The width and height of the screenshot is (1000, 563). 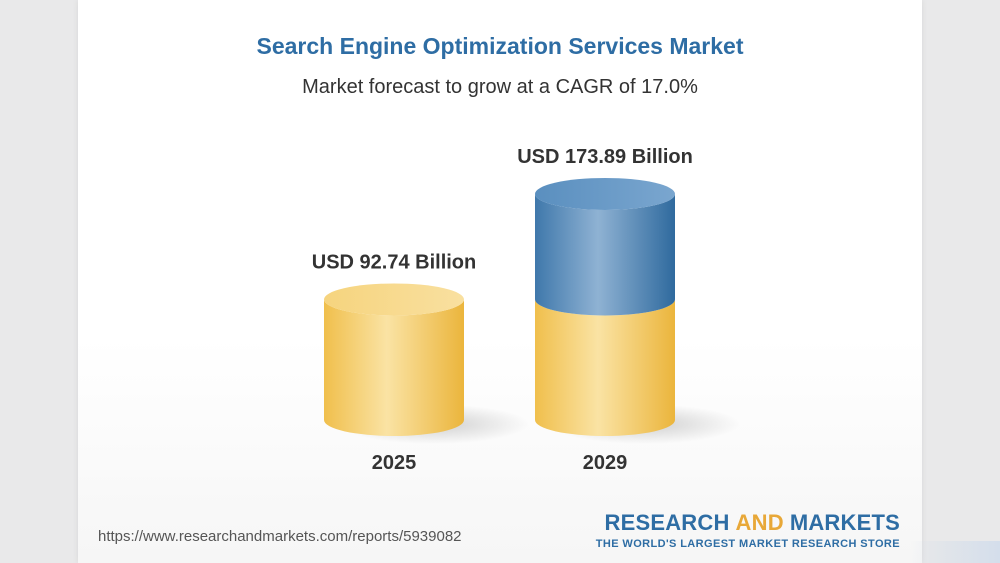 I want to click on value-label-2029: USD 173.89 Billion, so click(x=605, y=157).